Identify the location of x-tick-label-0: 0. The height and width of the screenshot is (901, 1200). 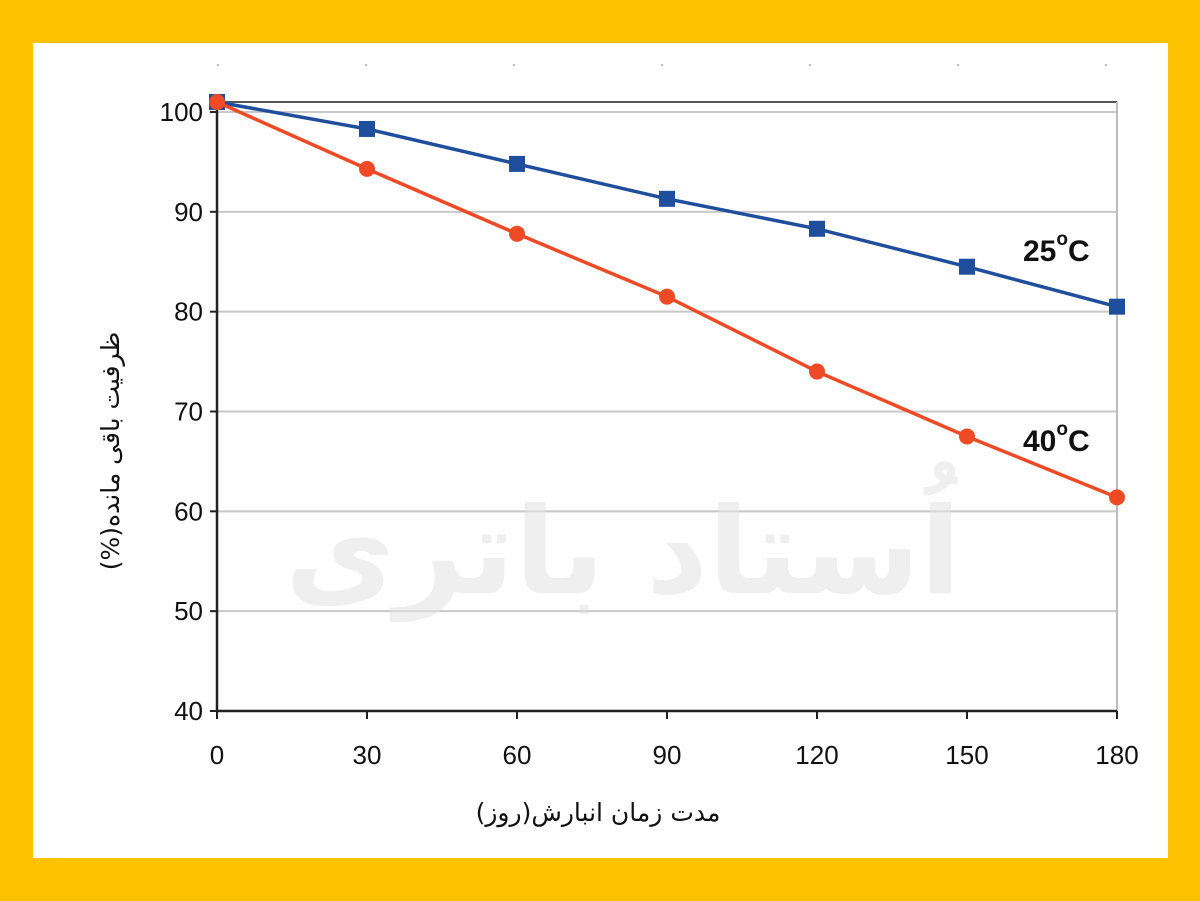
(217, 755).